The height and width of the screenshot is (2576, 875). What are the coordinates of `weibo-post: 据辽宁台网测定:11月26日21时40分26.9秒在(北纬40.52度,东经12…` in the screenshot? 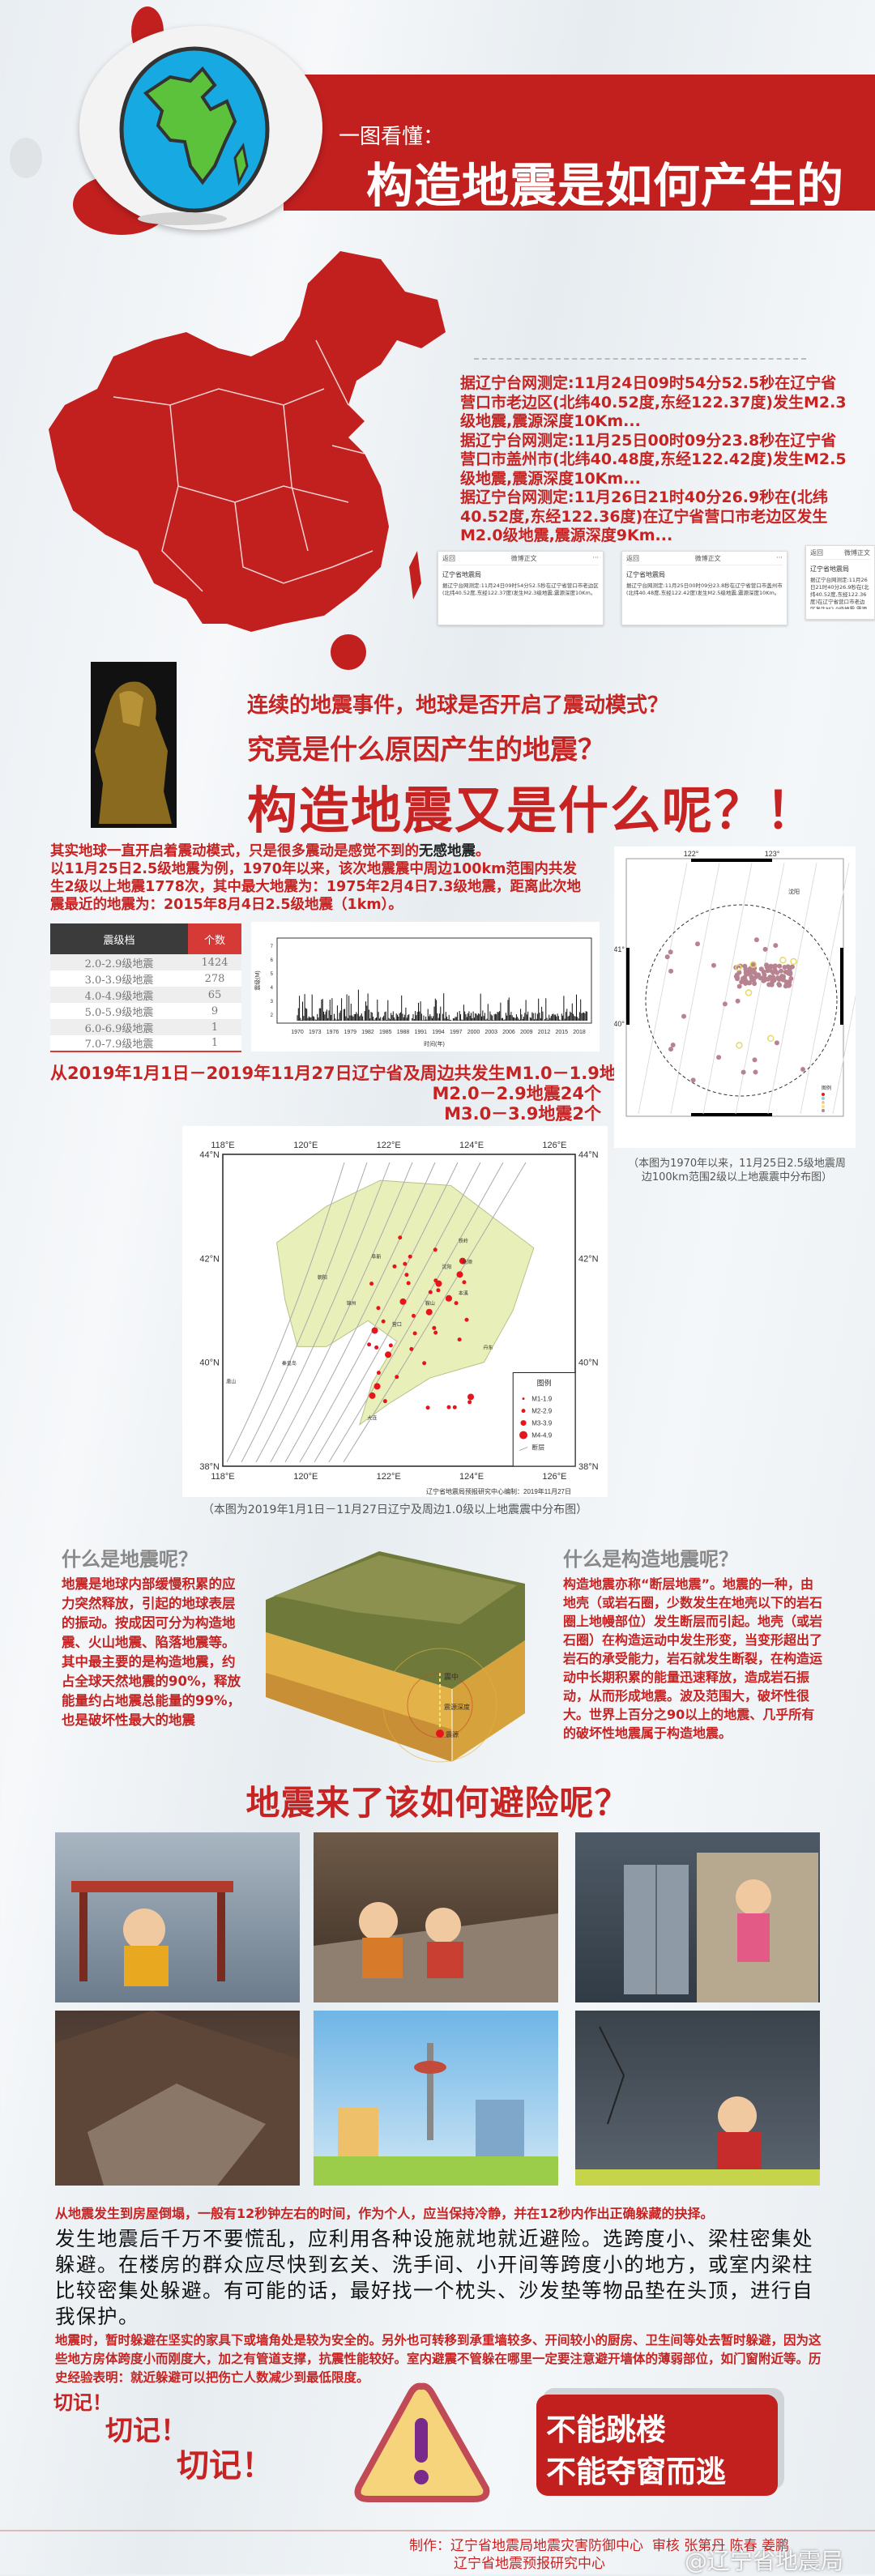 It's located at (839, 593).